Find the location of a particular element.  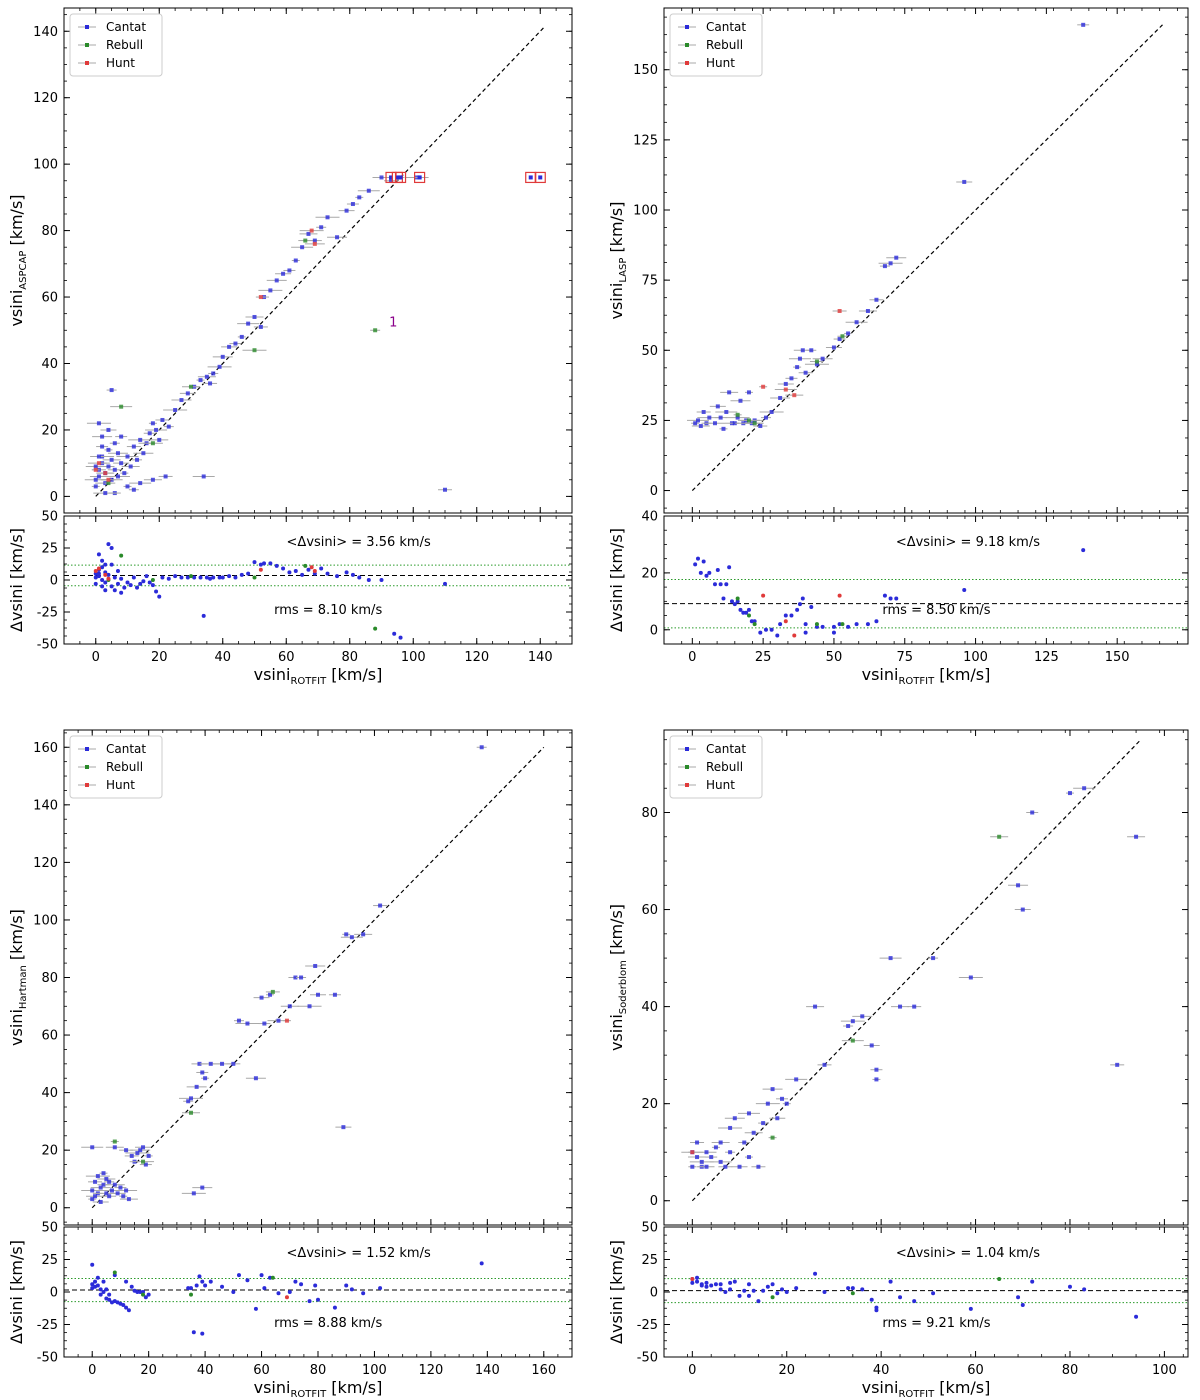

res-ytick-label: -50 is located at coordinates (47, 645).